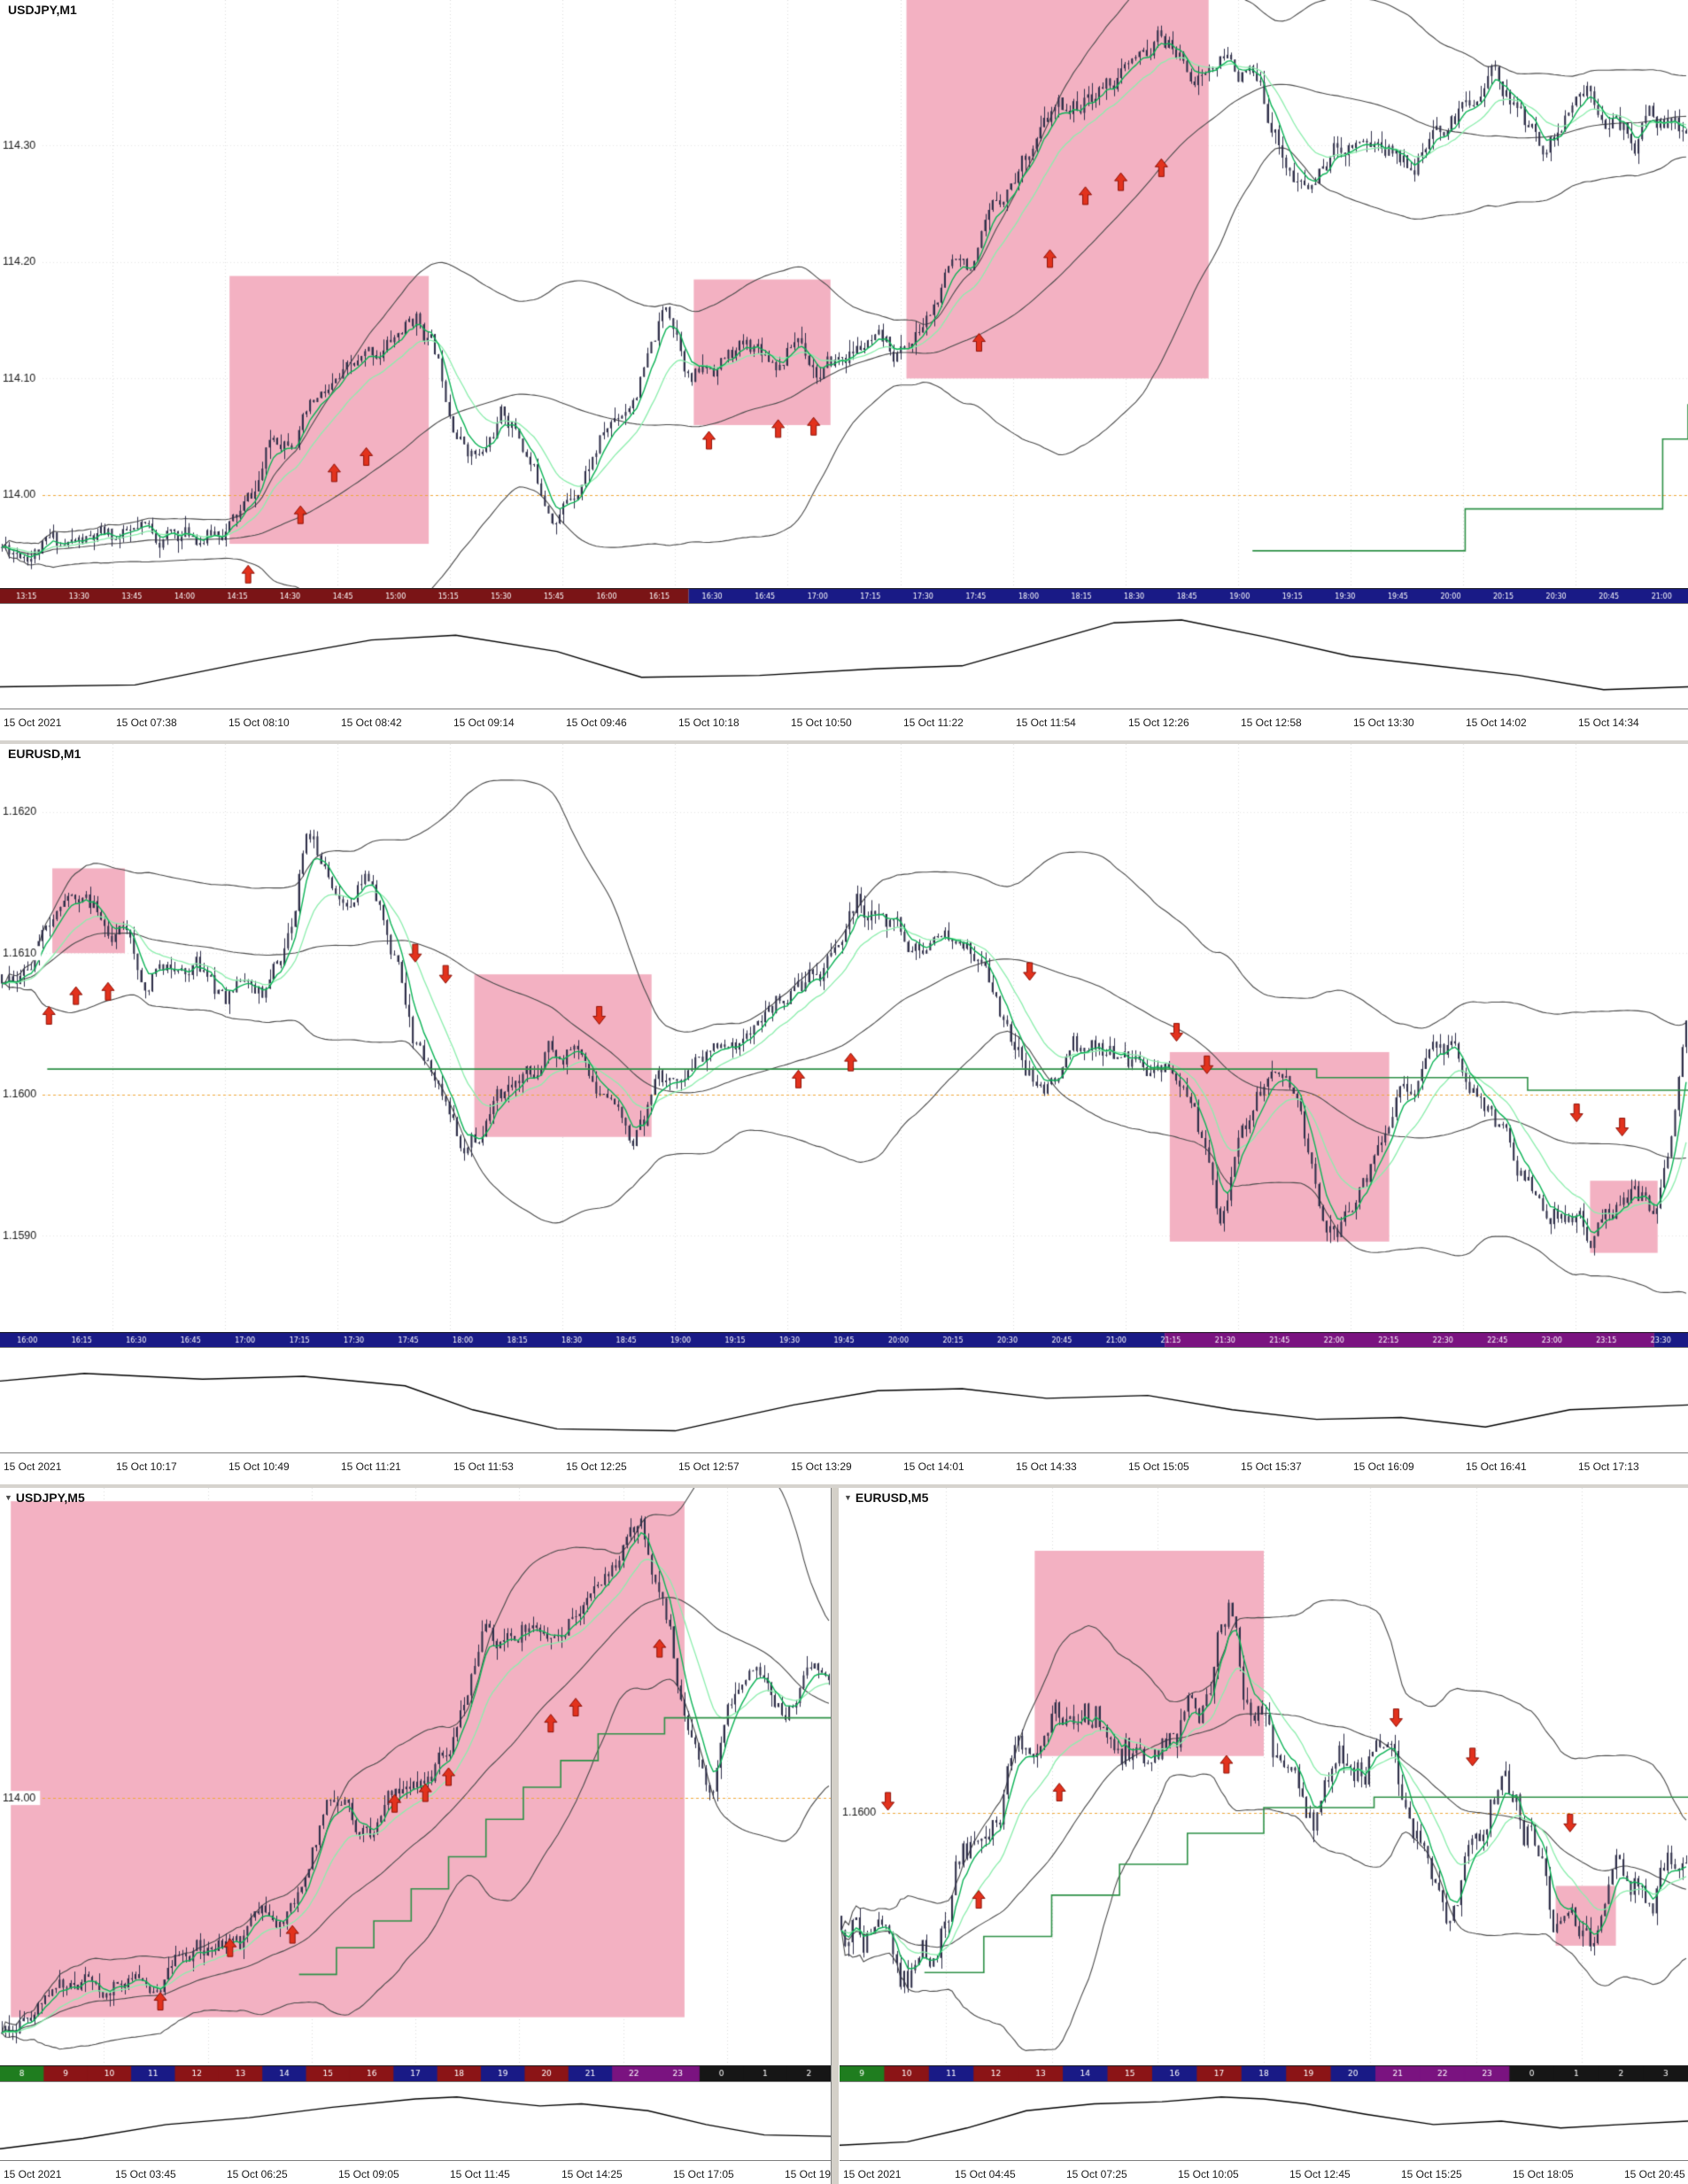 This screenshot has height=2184, width=1688. What do you see at coordinates (371, 722) in the screenshot?
I see `date-label: 15 Oct 08:42` at bounding box center [371, 722].